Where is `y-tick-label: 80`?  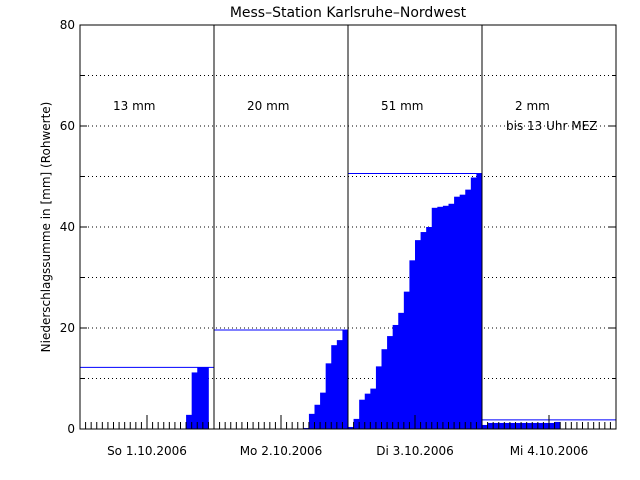 y-tick-label: 80 is located at coordinates (67, 25).